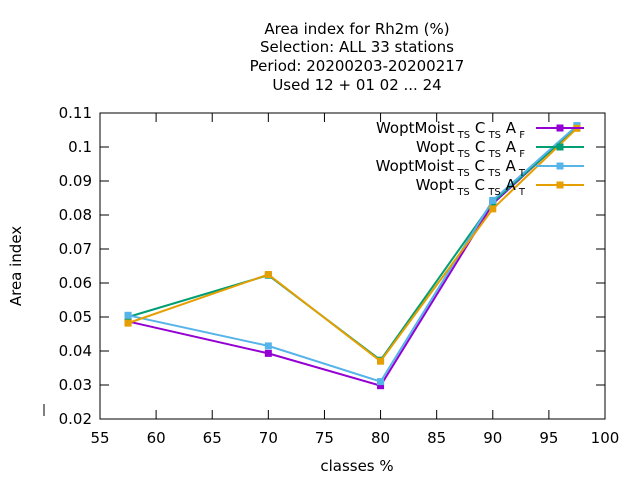 This screenshot has width=640, height=480. Describe the element at coordinates (451, 168) in the screenshot. I see `legend-label: WoptMoist TS C TS A T` at that location.